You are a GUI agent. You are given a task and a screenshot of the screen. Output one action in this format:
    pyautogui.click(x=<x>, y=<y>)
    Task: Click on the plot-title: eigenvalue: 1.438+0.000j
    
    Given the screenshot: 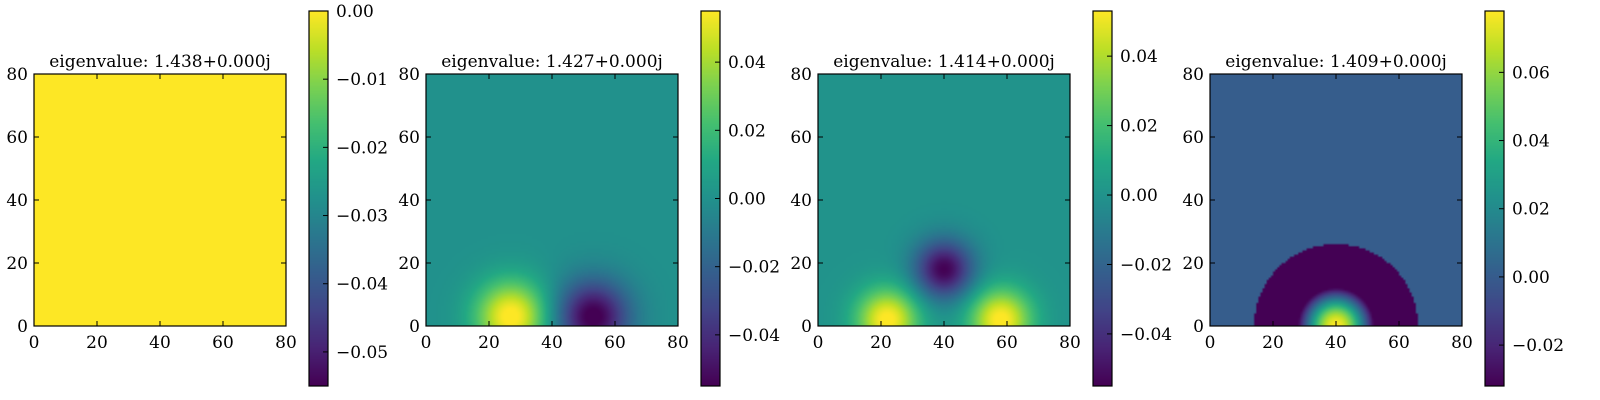 What is the action you would take?
    pyautogui.click(x=160, y=62)
    